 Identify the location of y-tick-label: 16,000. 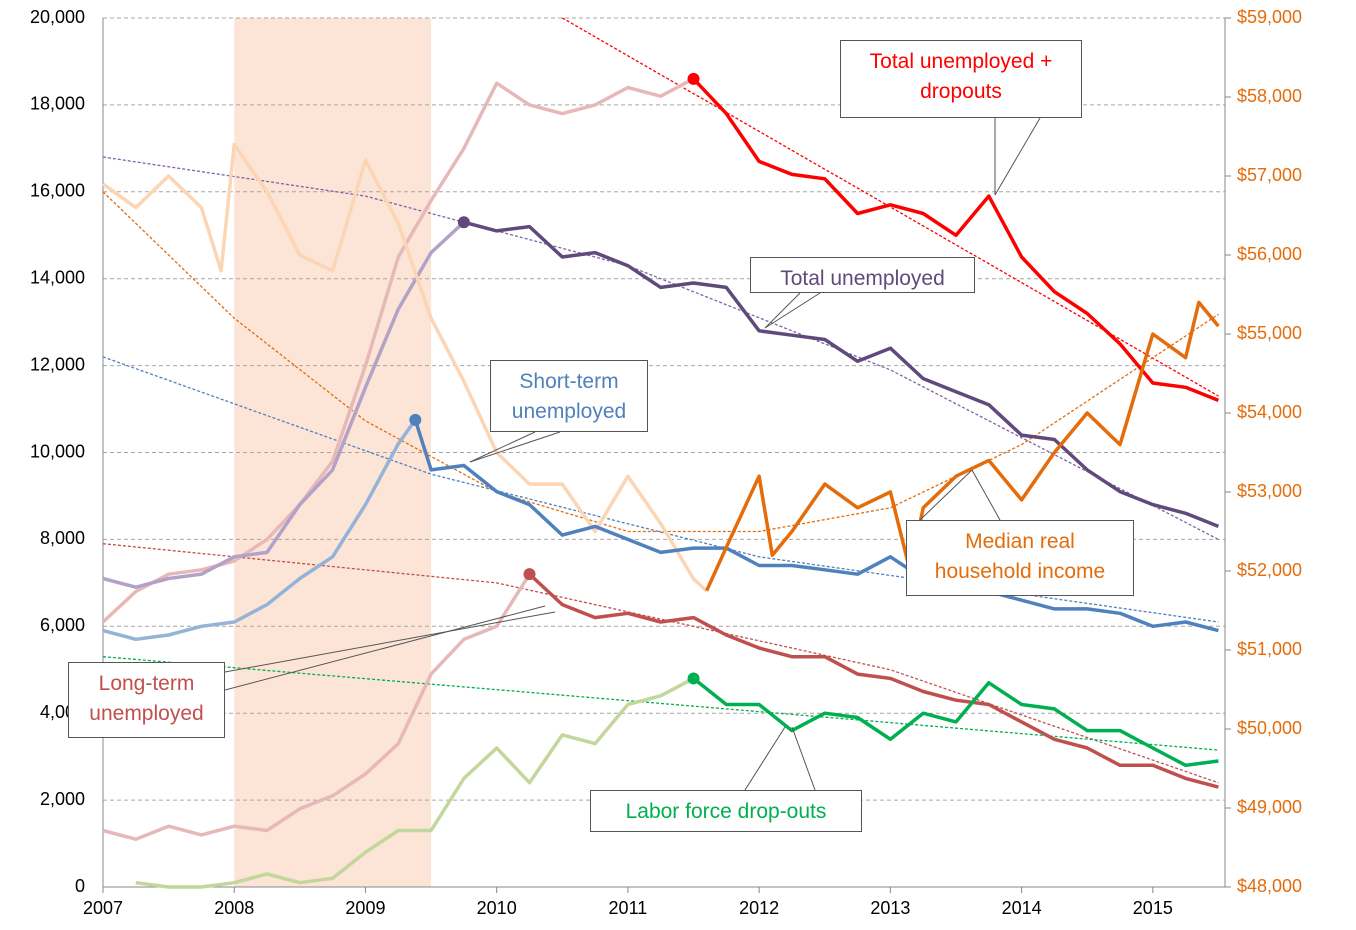
(57, 191).